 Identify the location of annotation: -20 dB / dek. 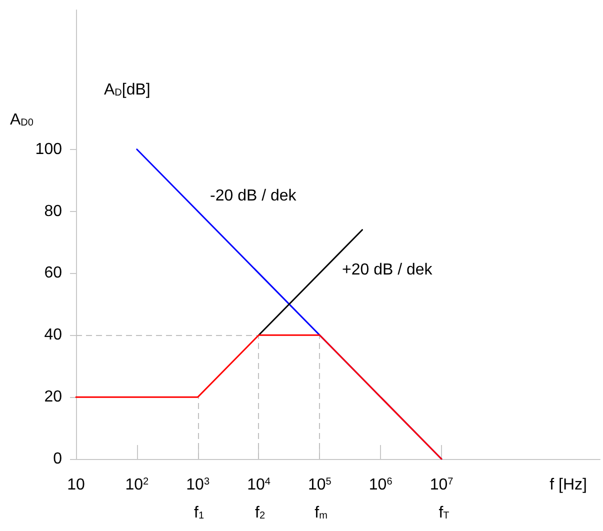
(254, 196).